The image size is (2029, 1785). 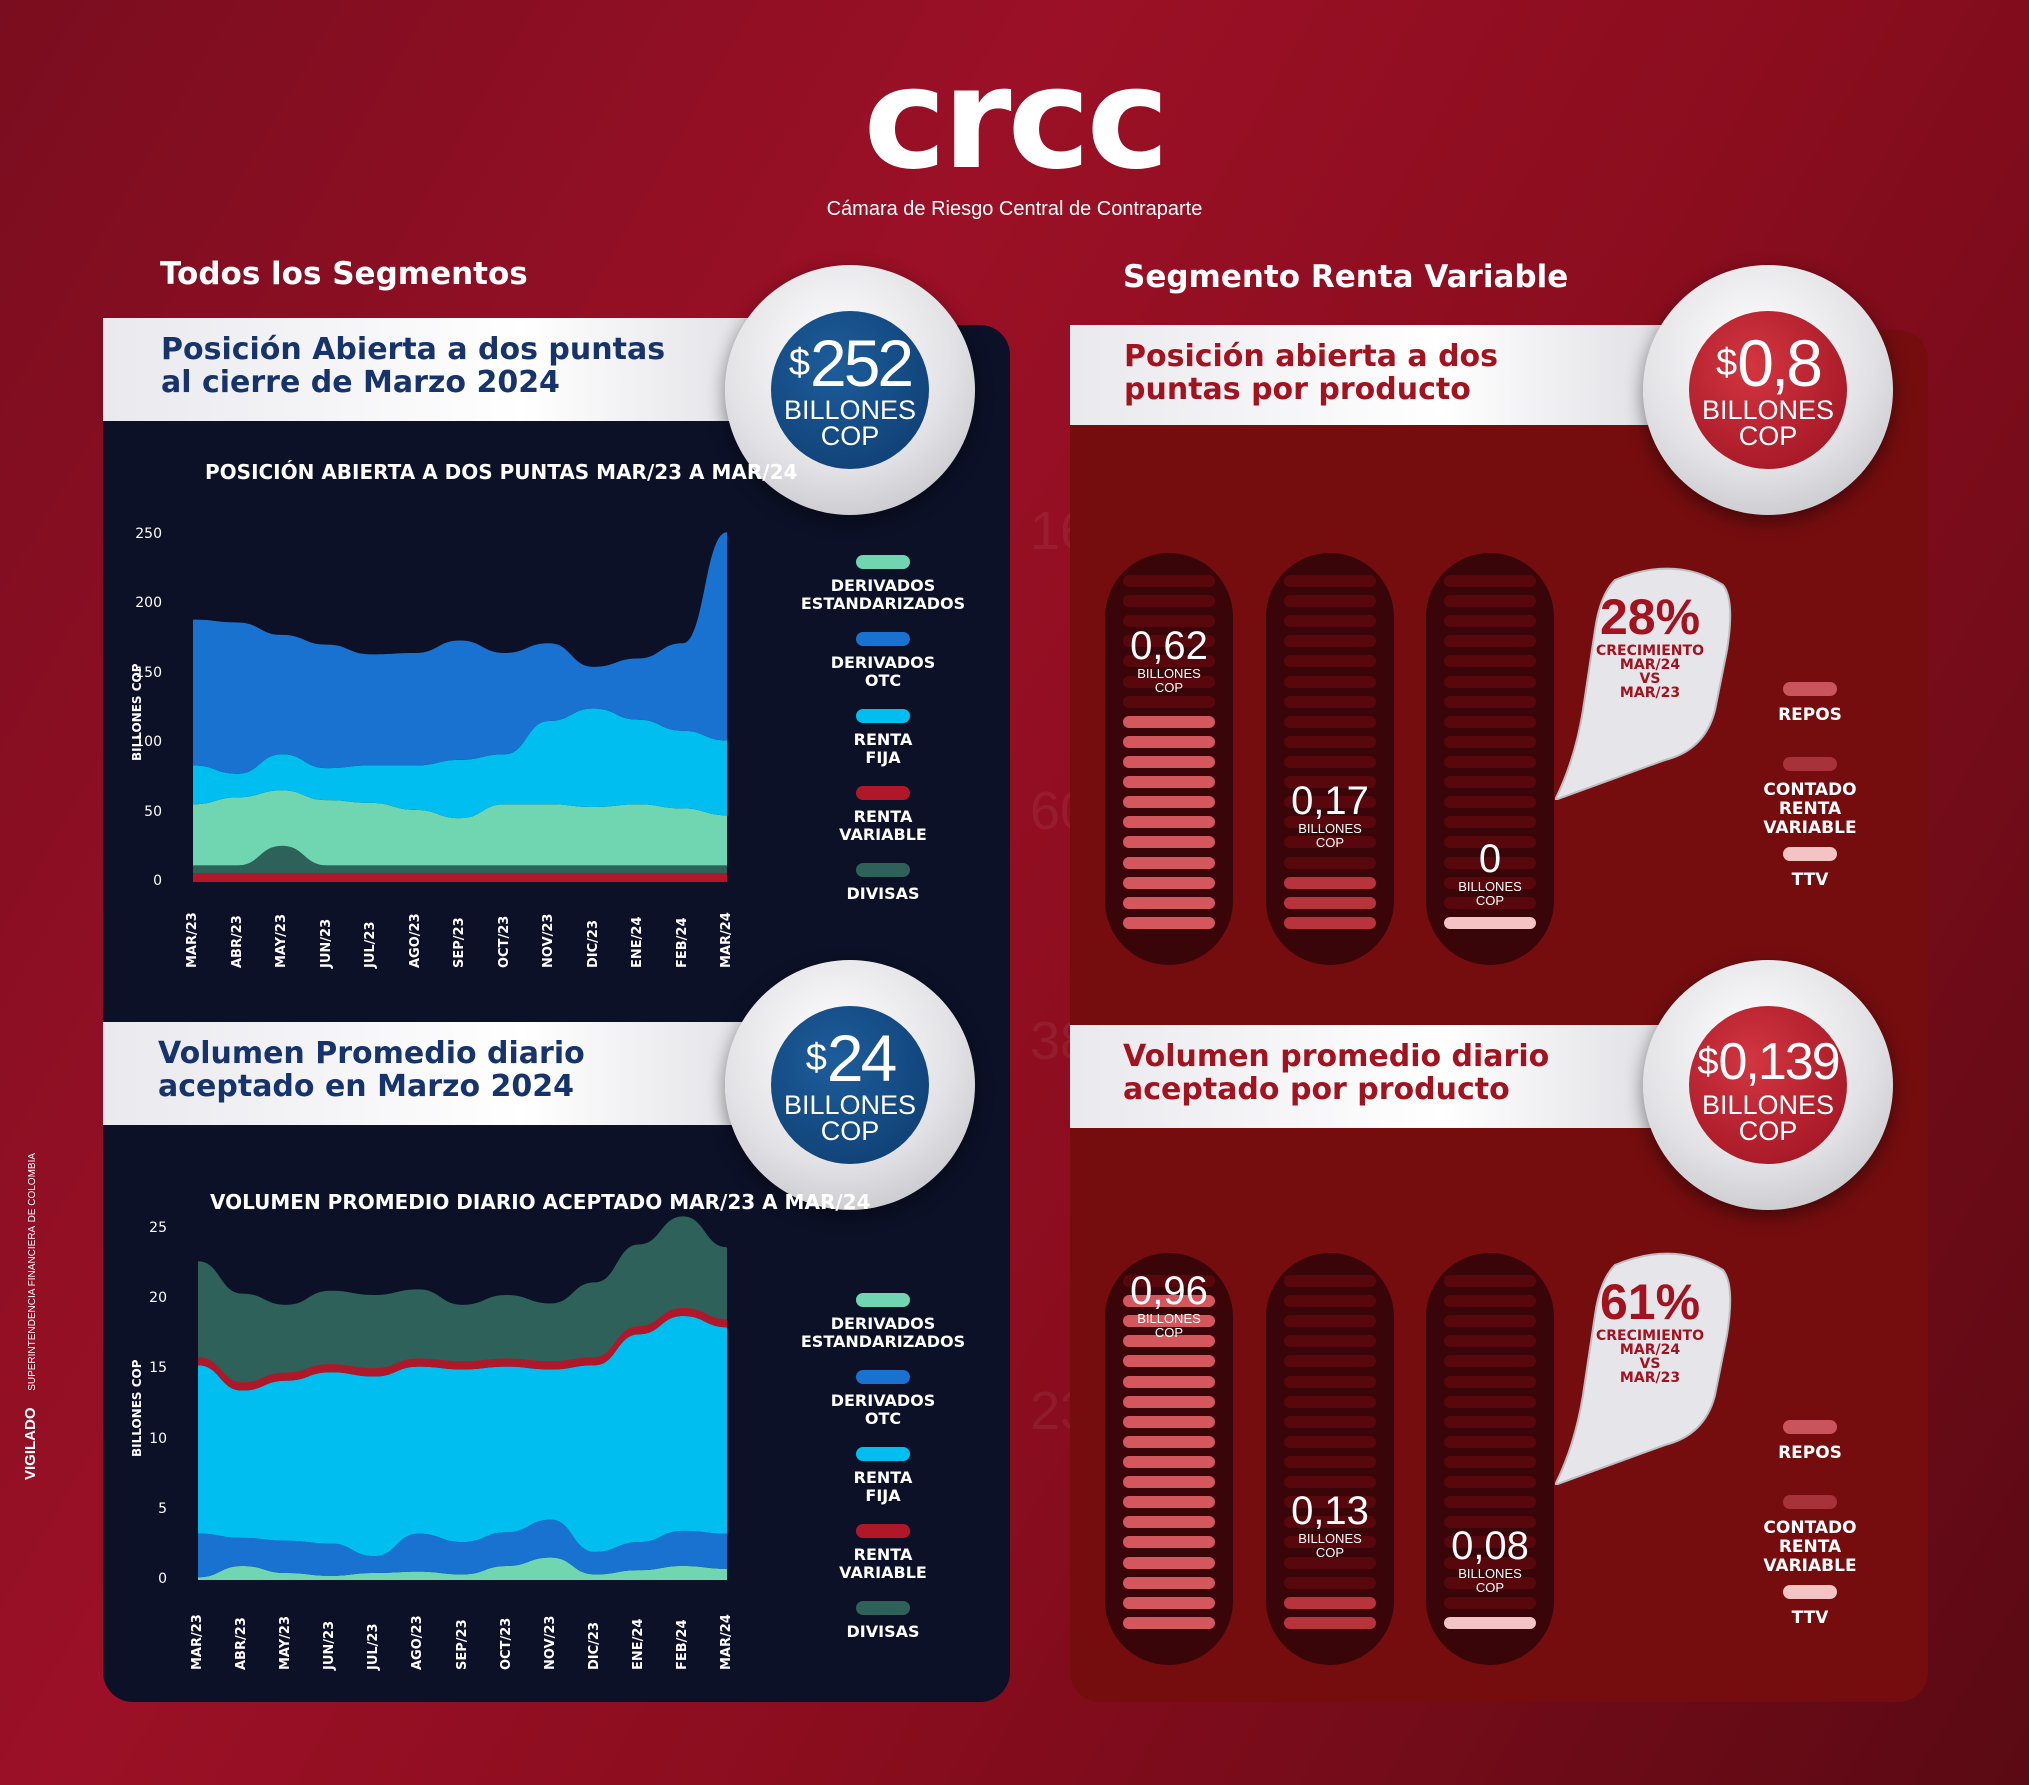 I want to click on x-tick-label: MAR/23, so click(x=197, y=1642).